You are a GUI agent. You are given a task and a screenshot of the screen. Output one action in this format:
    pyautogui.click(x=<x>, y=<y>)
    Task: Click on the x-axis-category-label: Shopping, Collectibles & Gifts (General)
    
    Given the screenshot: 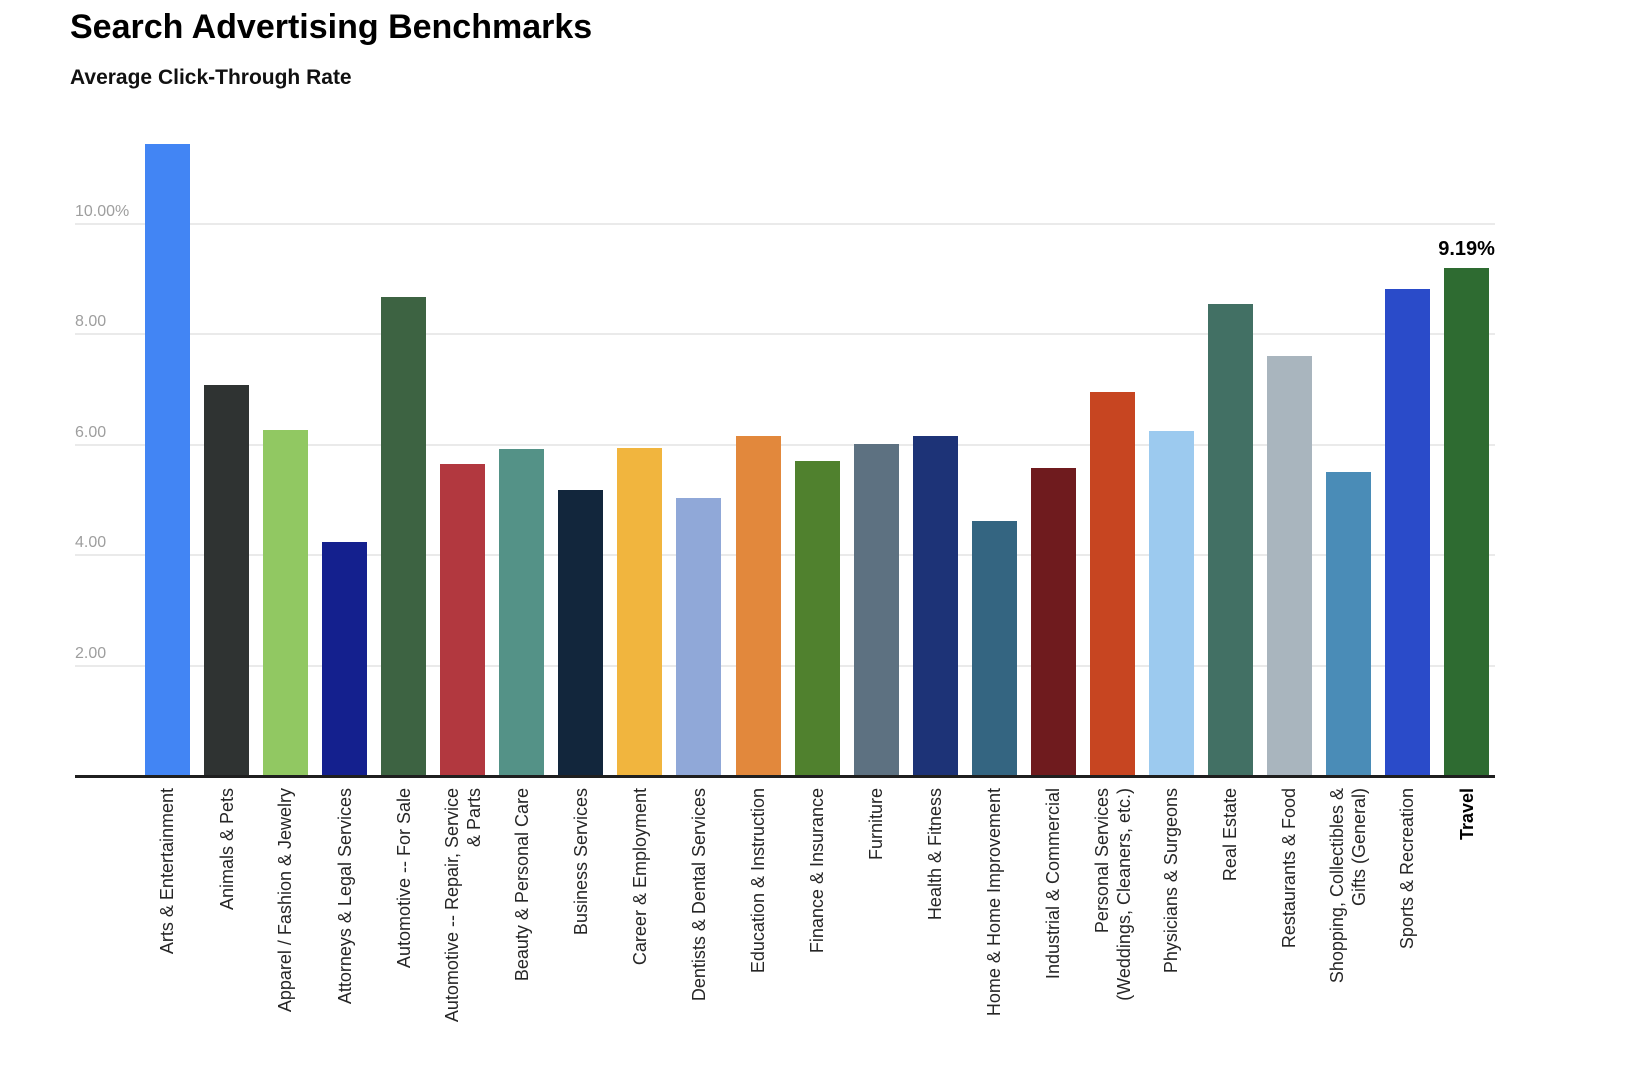 What is the action you would take?
    pyautogui.click(x=1348, y=886)
    